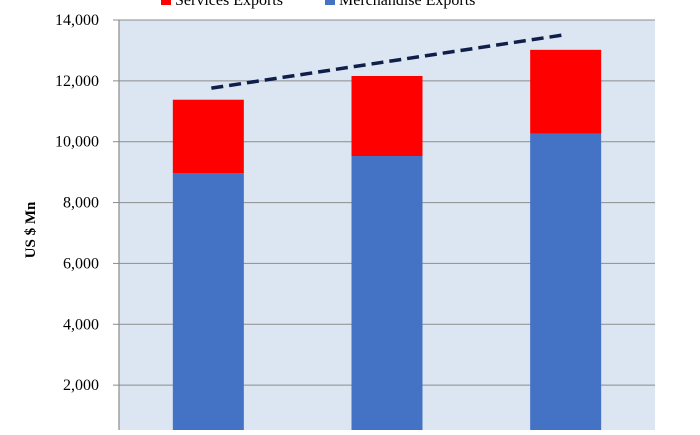 This screenshot has height=435, width=700. What do you see at coordinates (81, 203) in the screenshot?
I see `y-tick-label: 8,000` at bounding box center [81, 203].